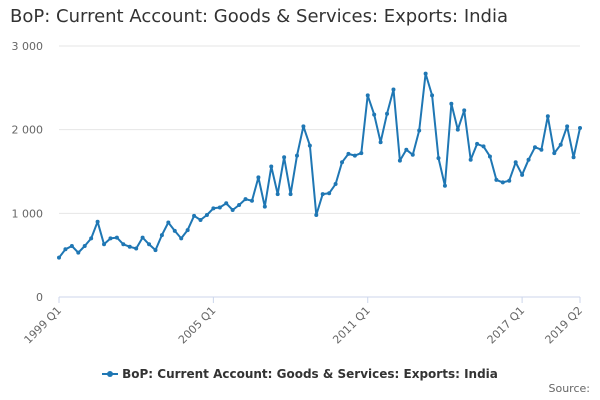 This screenshot has height=400, width=600. Describe the element at coordinates (39, 297) in the screenshot. I see `y-tick-label: 0` at that location.